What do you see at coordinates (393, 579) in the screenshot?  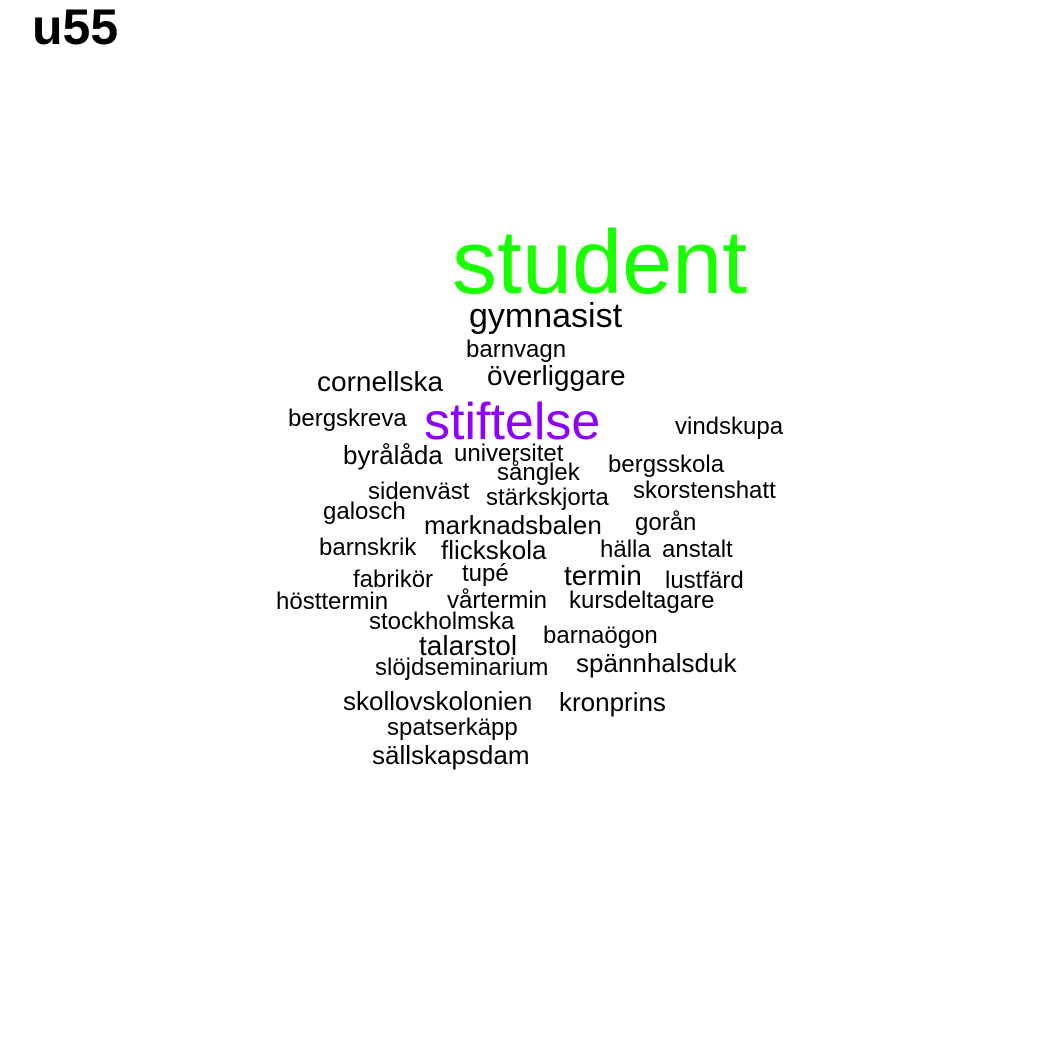 I see `word: fabrikör` at bounding box center [393, 579].